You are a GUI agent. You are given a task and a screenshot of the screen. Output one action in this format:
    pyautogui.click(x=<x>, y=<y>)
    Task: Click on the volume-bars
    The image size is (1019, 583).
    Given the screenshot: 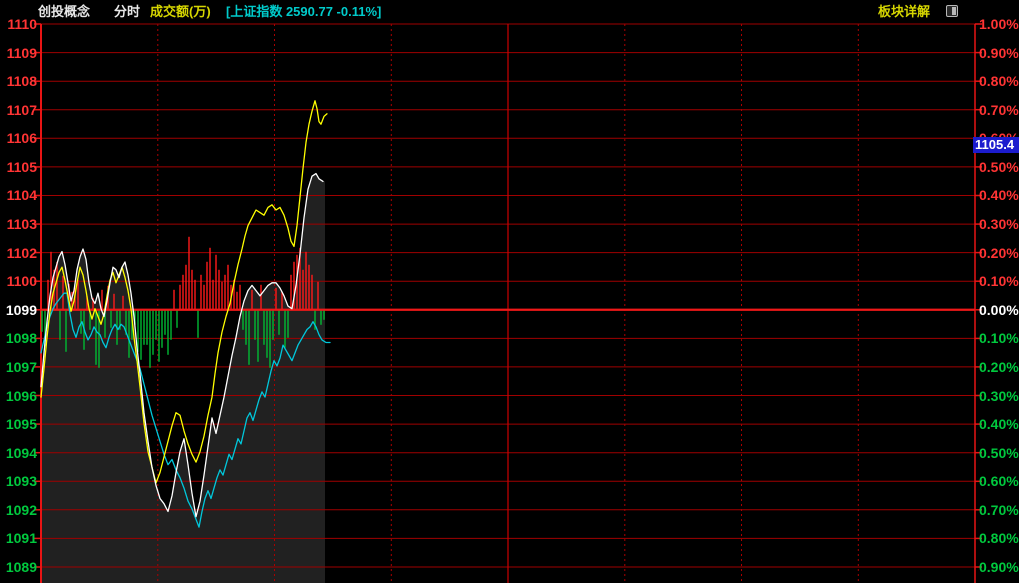 What is the action you would take?
    pyautogui.click(x=183, y=302)
    